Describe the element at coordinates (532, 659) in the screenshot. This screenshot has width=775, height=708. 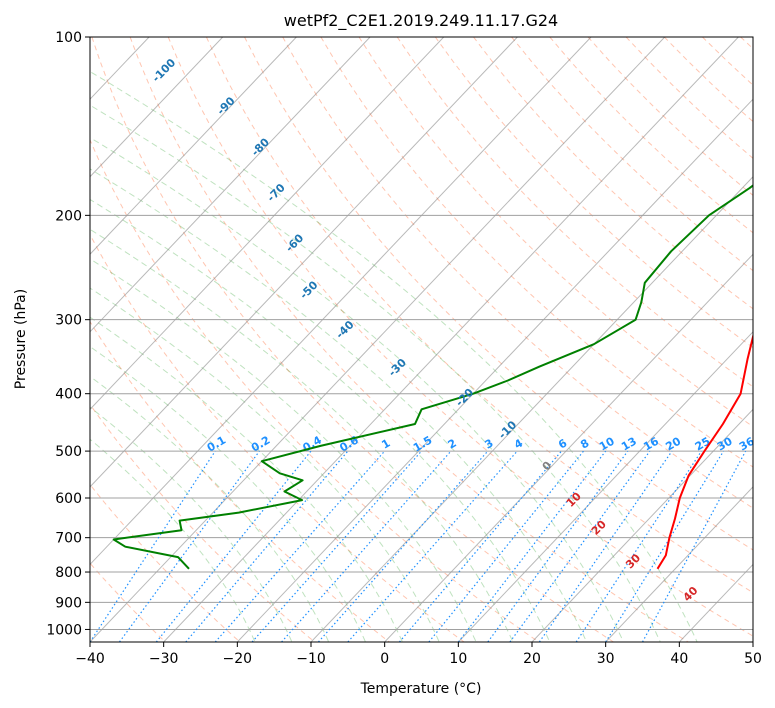
I see `x-tick-label: 20` at that location.